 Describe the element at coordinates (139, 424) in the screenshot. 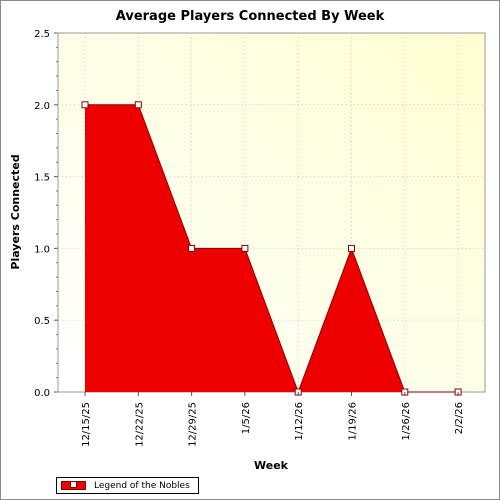

I see `x-tick-label: 12/22/25` at that location.